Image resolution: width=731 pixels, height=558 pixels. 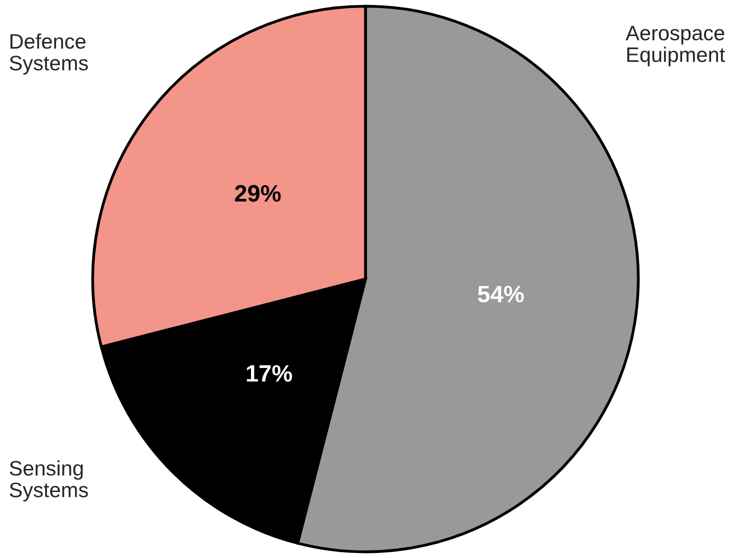 I want to click on slice-label: Sensing Systems, so click(x=49, y=481).